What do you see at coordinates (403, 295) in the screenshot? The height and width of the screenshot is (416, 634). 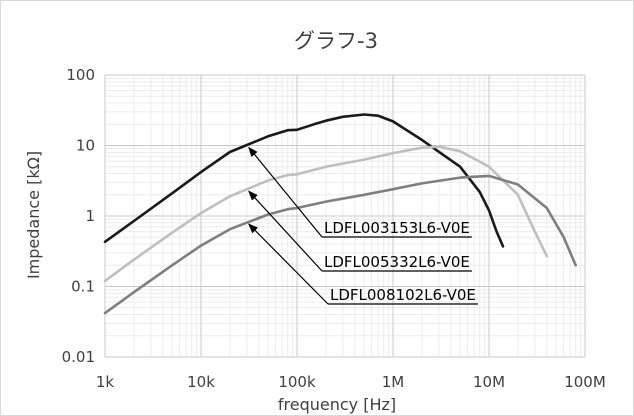 I see `annotation-label-3: LDFL008102L6-V0E` at bounding box center [403, 295].